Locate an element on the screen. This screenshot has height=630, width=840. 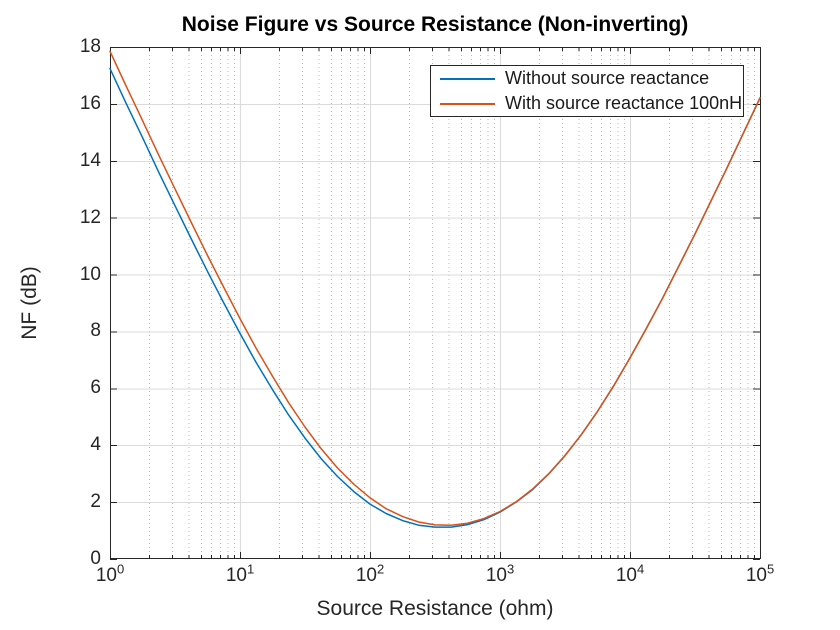
y-tick-label: 12 is located at coordinates (90, 217).